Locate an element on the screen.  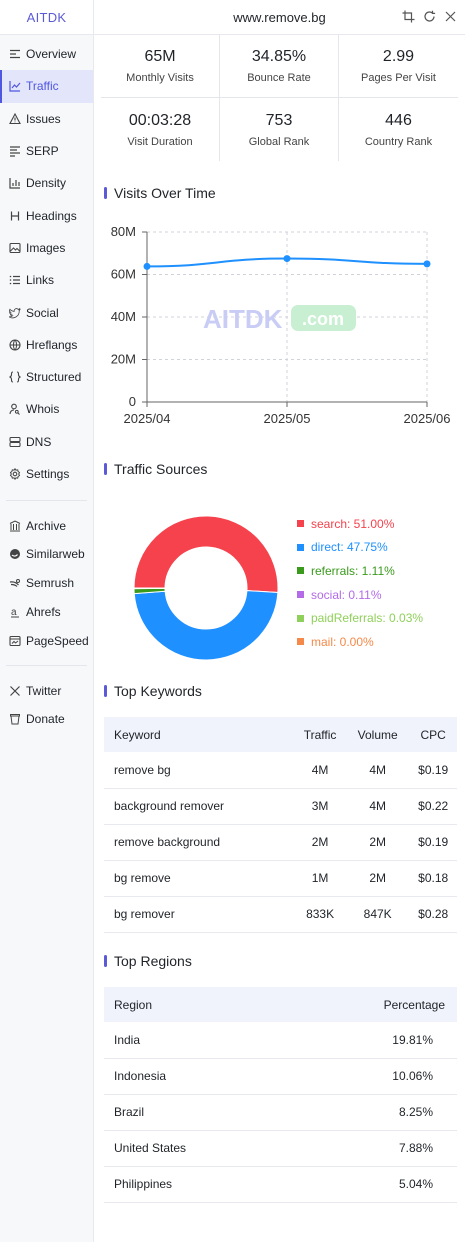
keyword-cell: remove bg is located at coordinates (199, 770).